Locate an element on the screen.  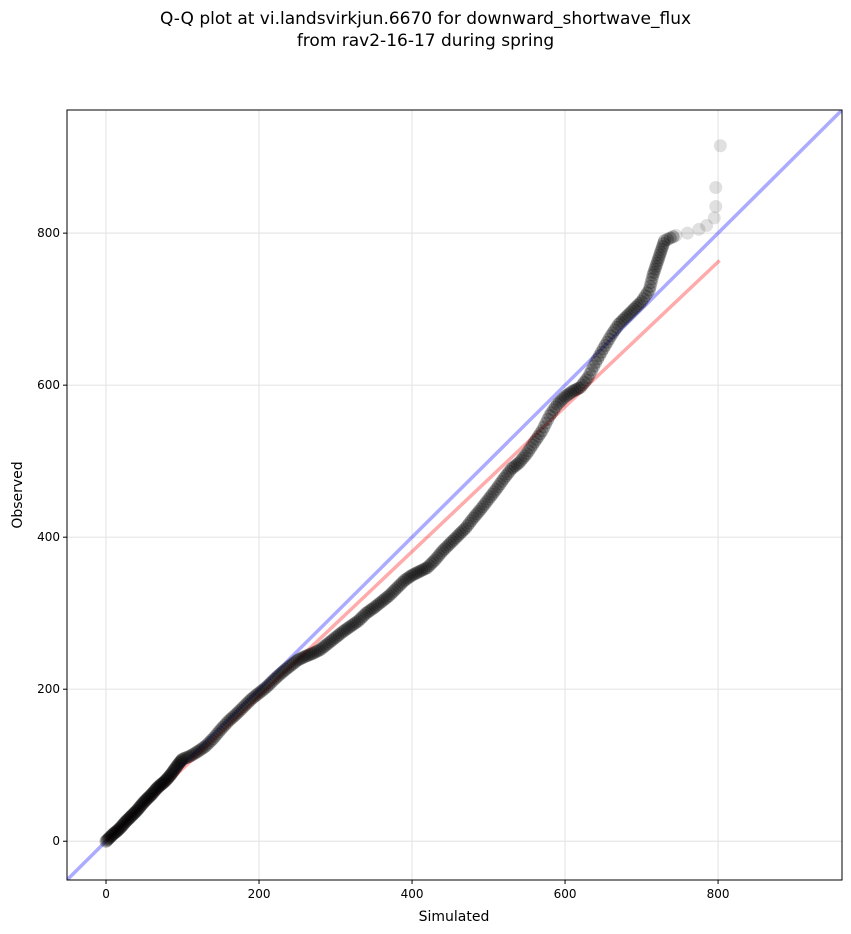
x-tick-label: 400 is located at coordinates (412, 894).